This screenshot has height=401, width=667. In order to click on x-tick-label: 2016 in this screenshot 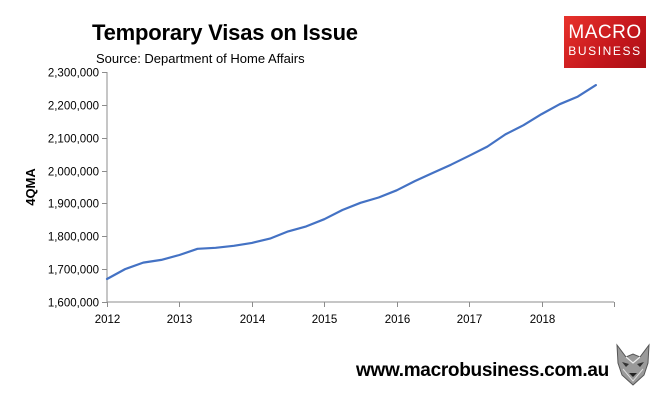, I will do `click(398, 320)`.